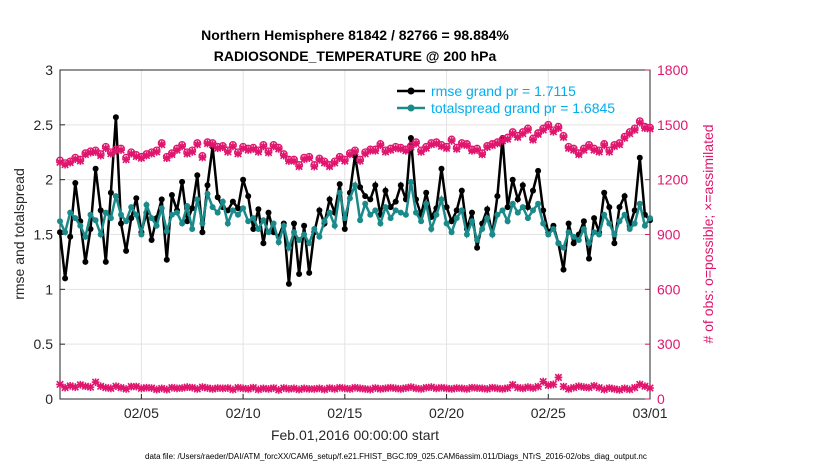 The image size is (830, 470). I want to click on x-tick-label: 02/05, so click(141, 413).